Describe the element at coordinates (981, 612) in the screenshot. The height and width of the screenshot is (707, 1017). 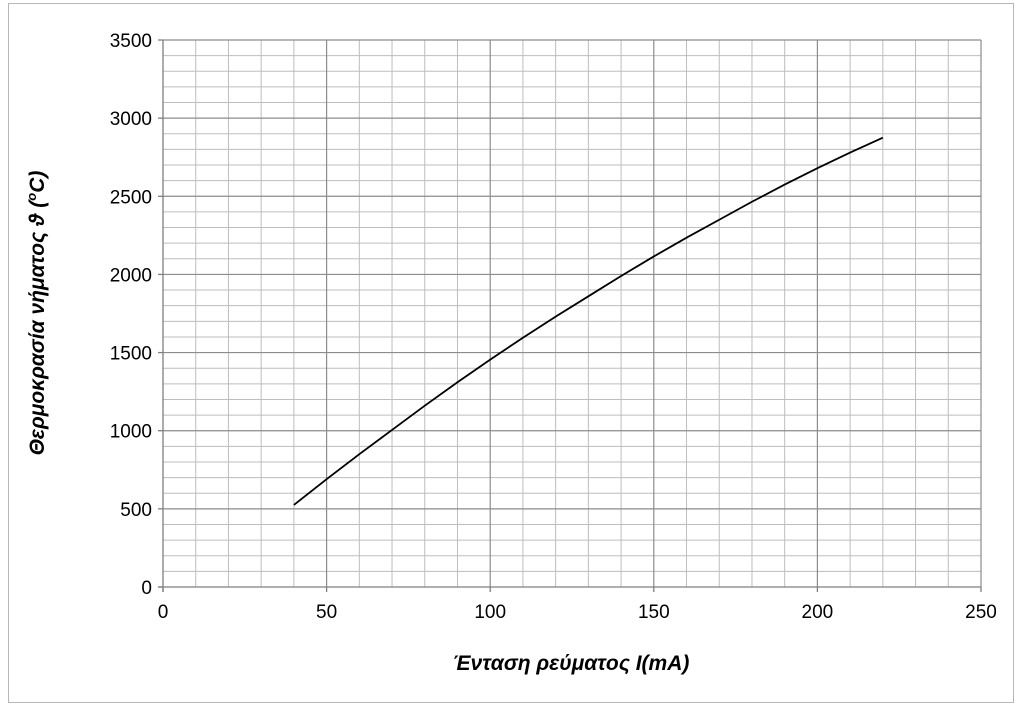
I see `x-tick-label: 250` at that location.